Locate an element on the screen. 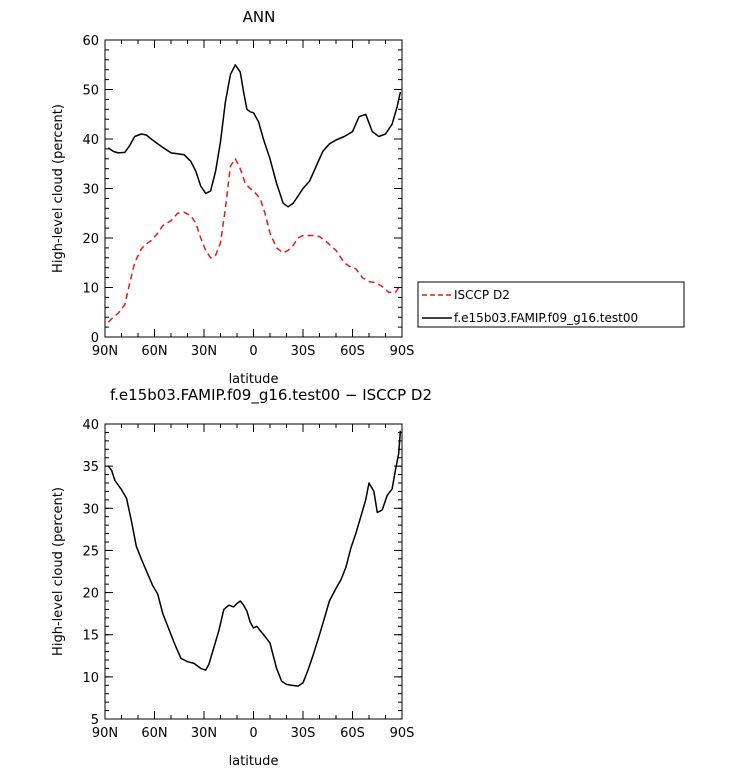  bottom-panel-title: f.e15b03.FAMIP.f09_g16.test00 − ISCCP D2 is located at coordinates (271, 395).